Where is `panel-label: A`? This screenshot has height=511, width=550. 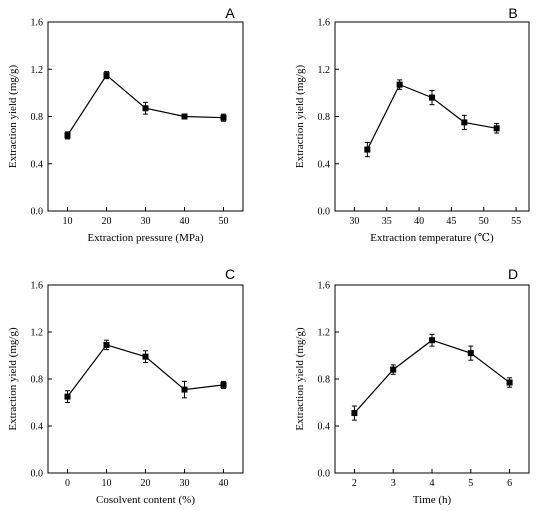
panel-label: A is located at coordinates (230, 13).